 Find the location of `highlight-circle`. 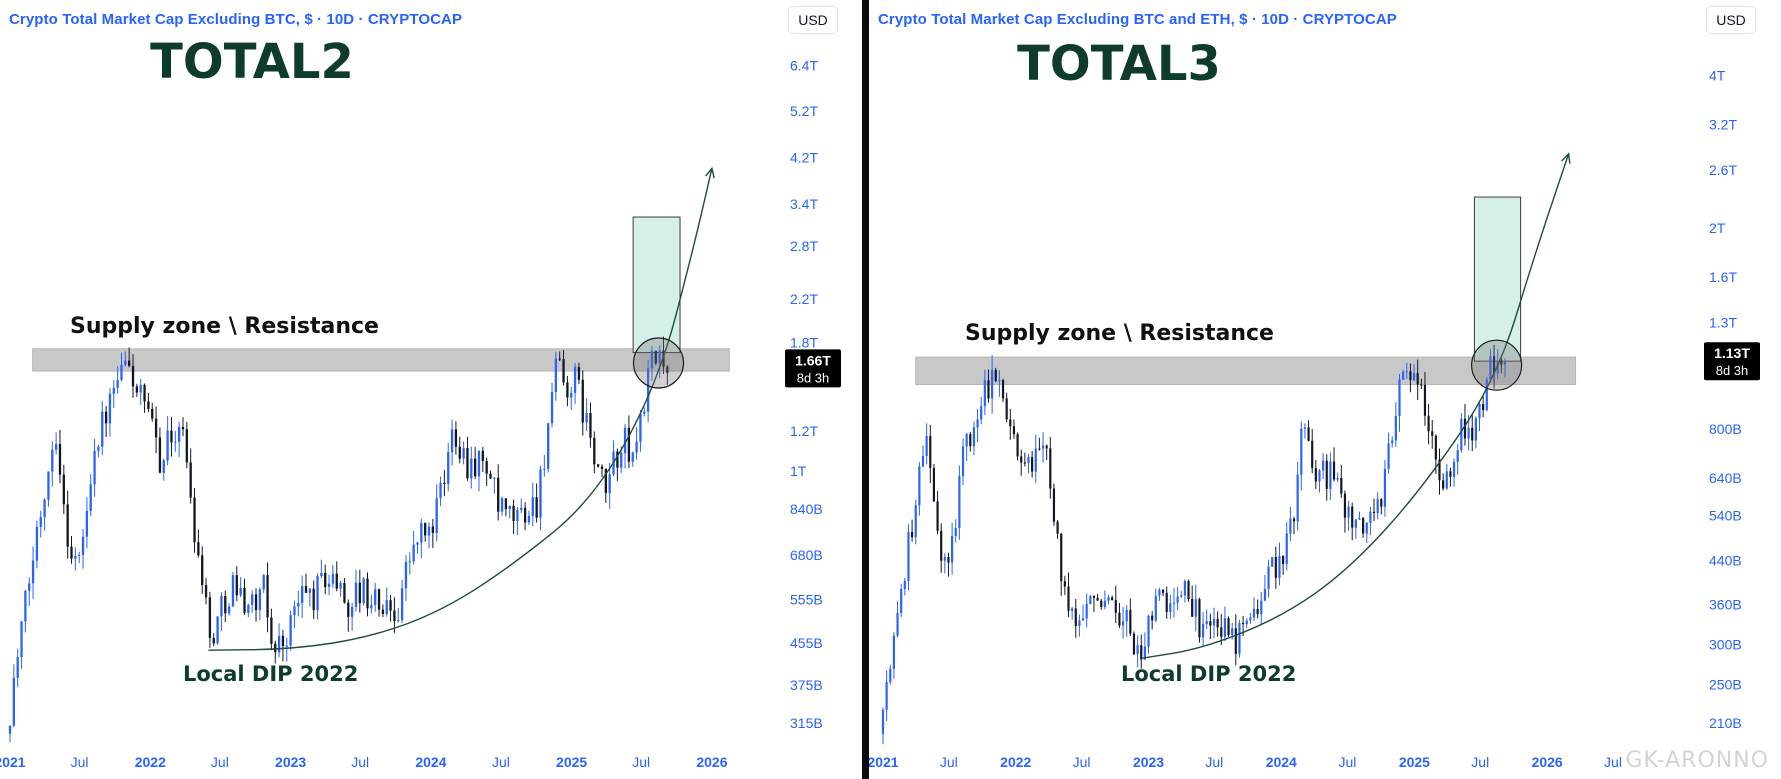

highlight-circle is located at coordinates (1497, 365).